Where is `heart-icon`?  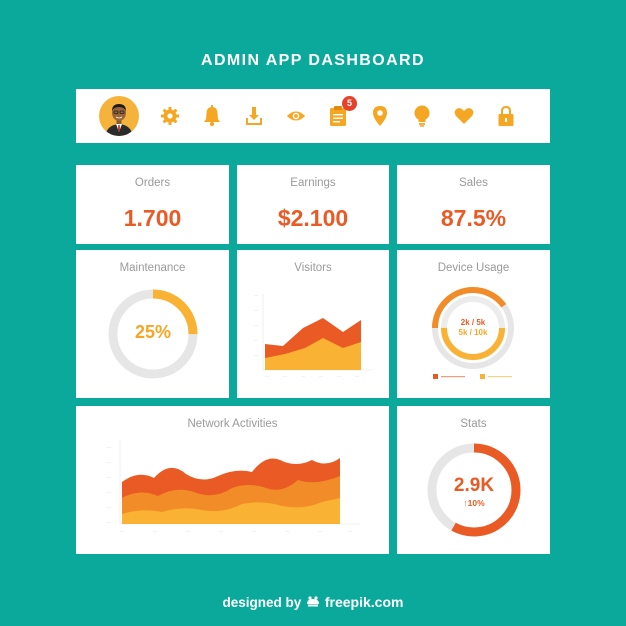 heart-icon is located at coordinates (464, 116).